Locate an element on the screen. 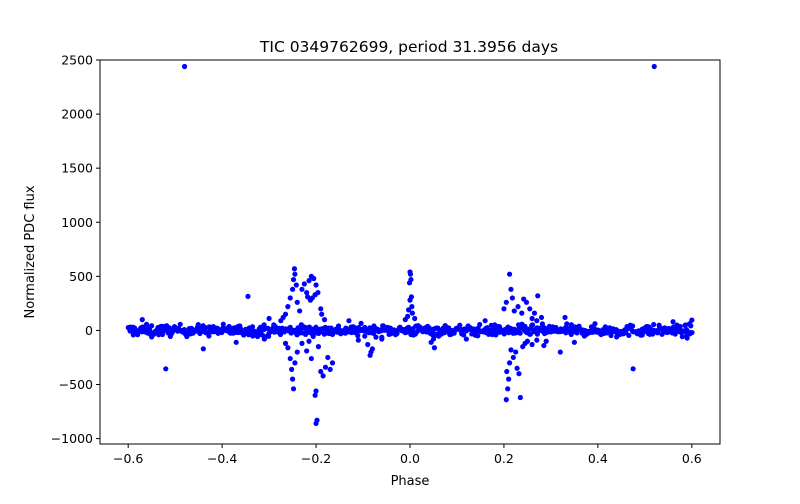 This screenshot has width=800, height=504. y-axis-label: Normalized PDC flux is located at coordinates (30, 251).